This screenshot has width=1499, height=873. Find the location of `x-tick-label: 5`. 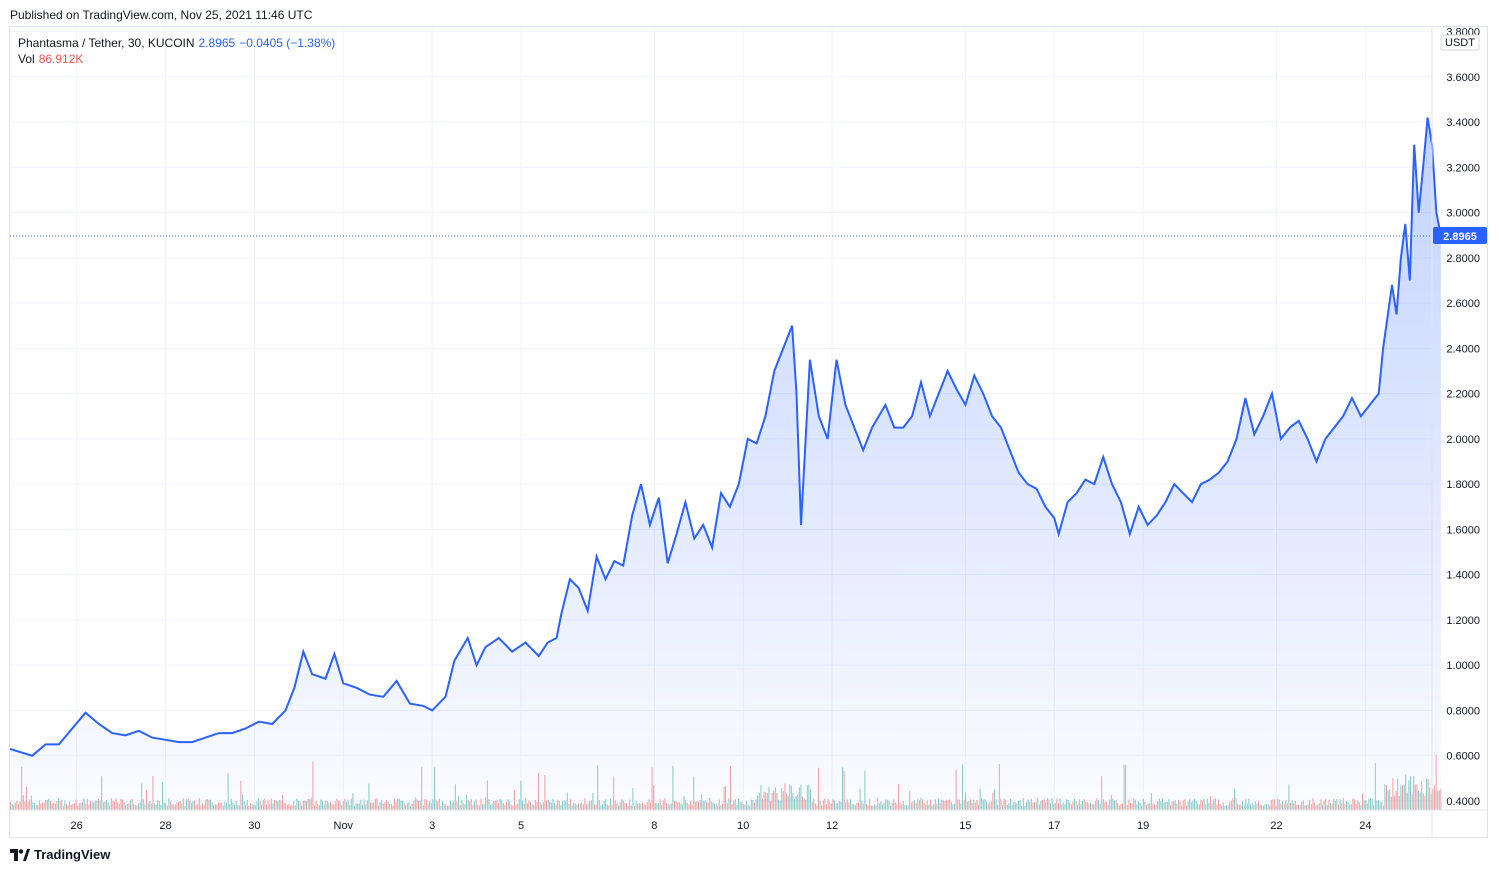

x-tick-label: 5 is located at coordinates (521, 826).